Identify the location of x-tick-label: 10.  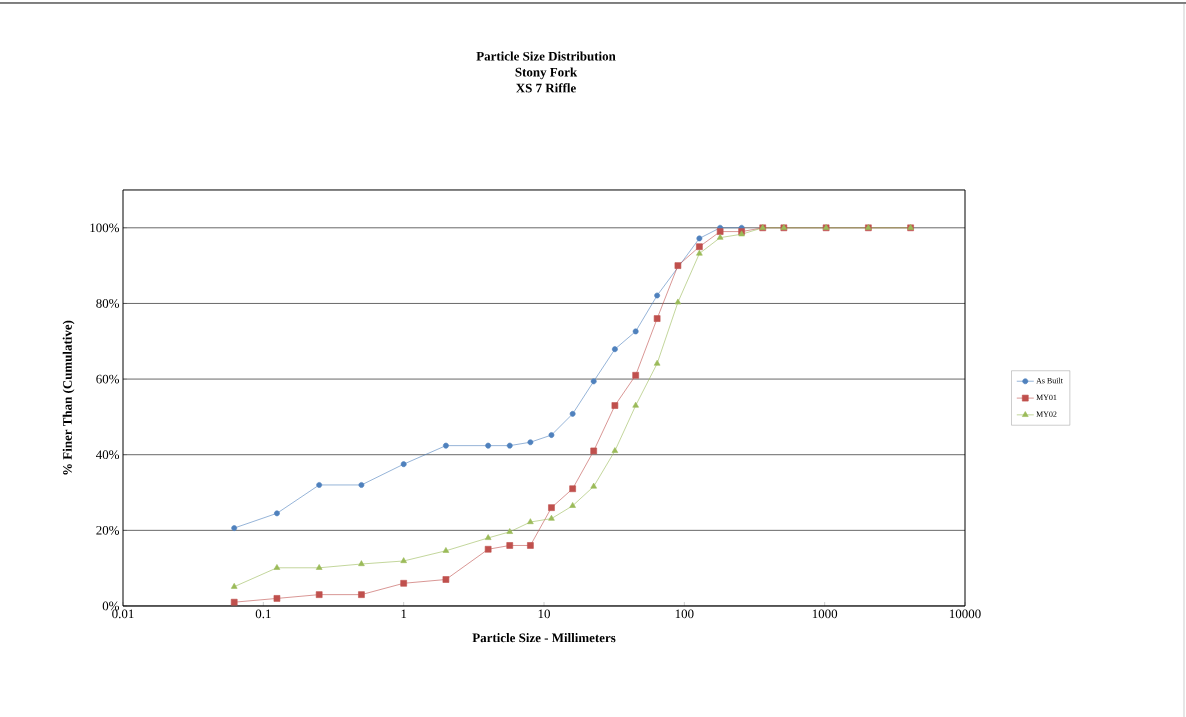
(544, 614).